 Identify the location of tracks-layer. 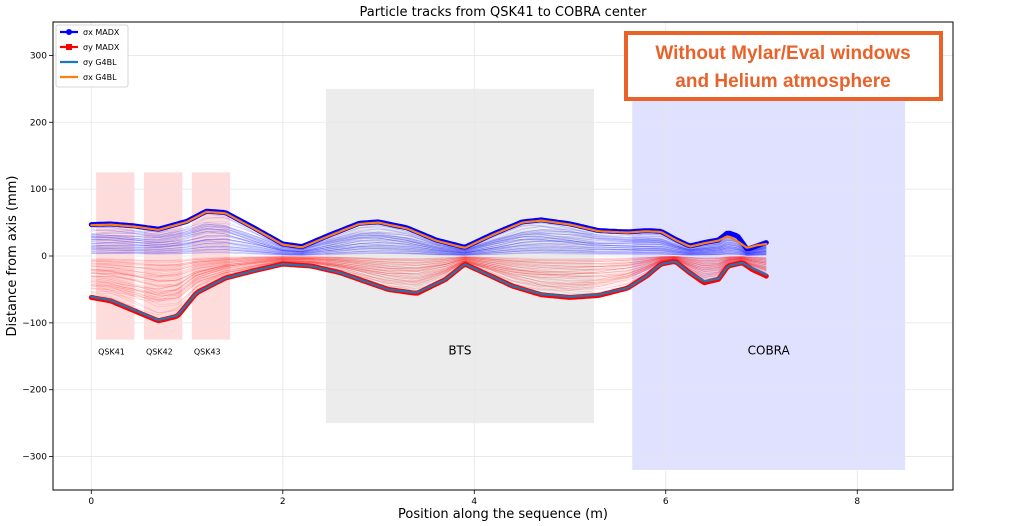
(429, 266).